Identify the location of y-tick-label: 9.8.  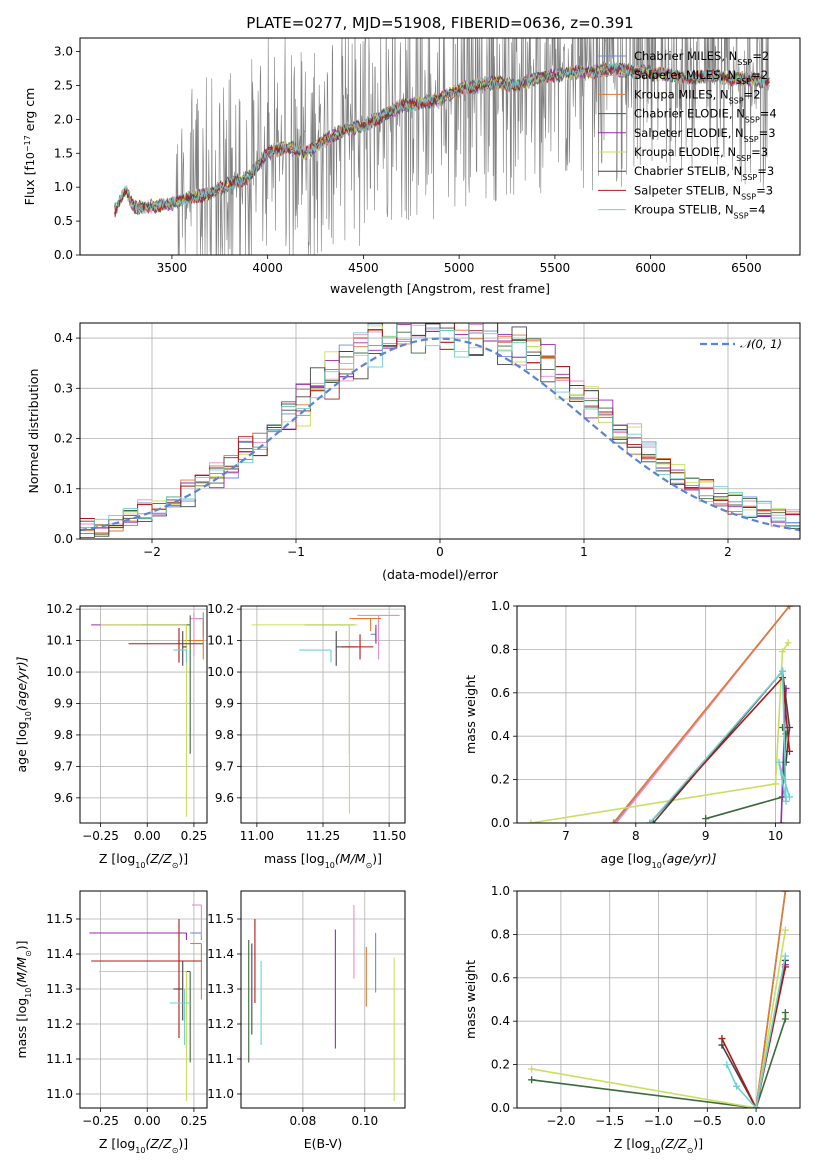
(63, 735).